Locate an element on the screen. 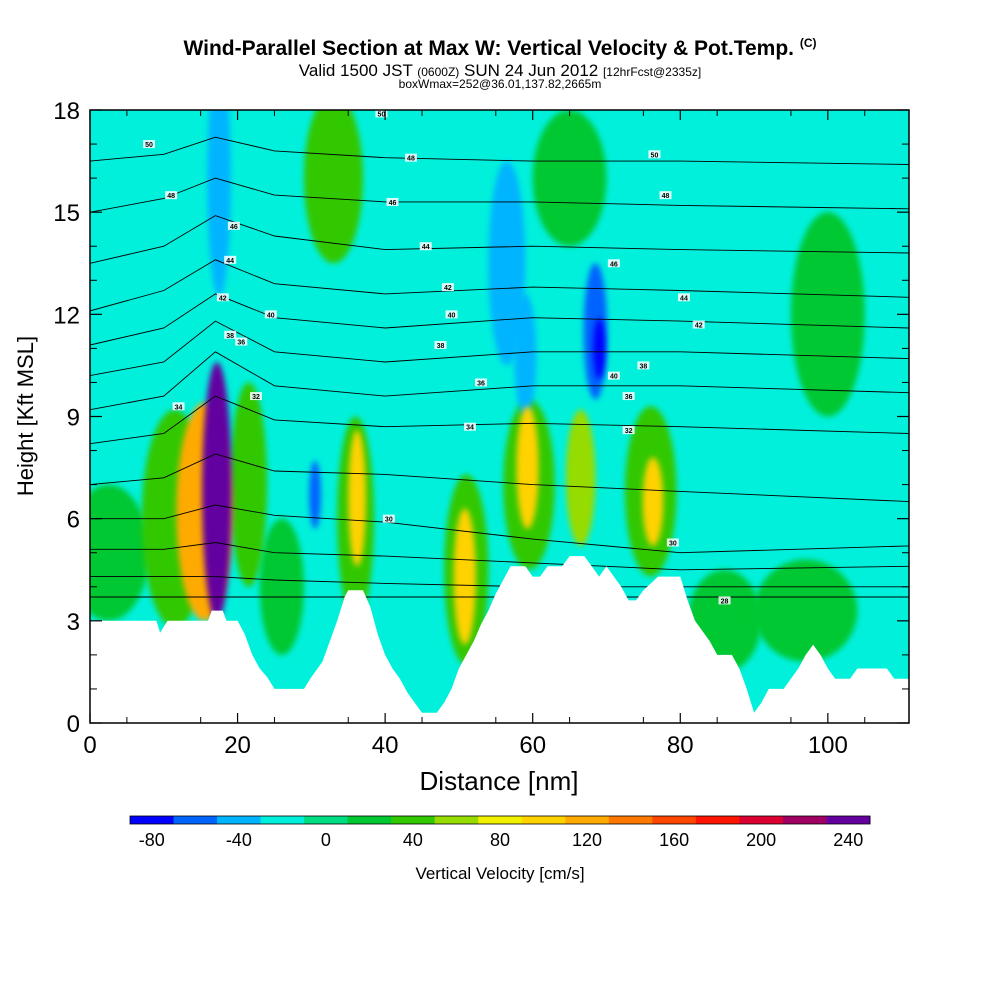 This screenshot has height=1000, width=1000. y-tick-label-12: 12 is located at coordinates (66, 315).